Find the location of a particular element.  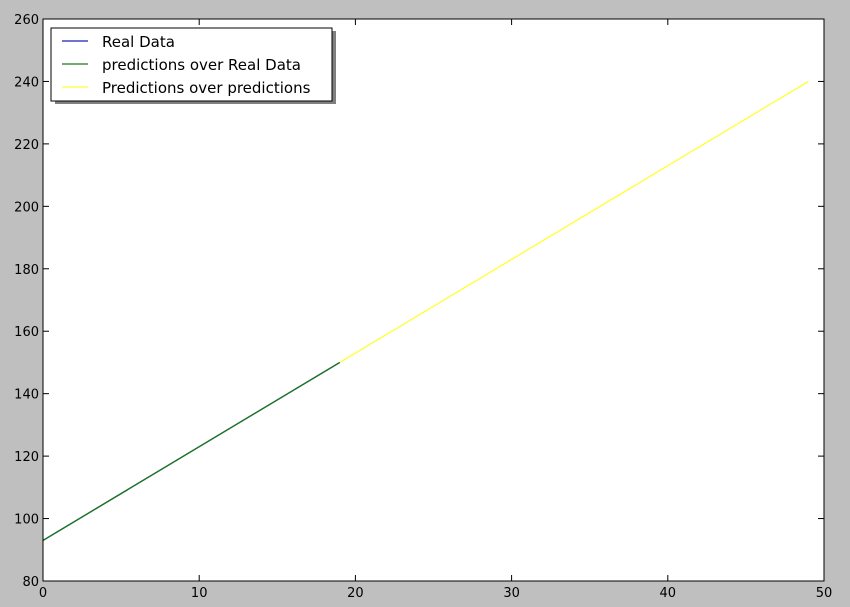

legend-label-real-data: Real Data is located at coordinates (138, 42).